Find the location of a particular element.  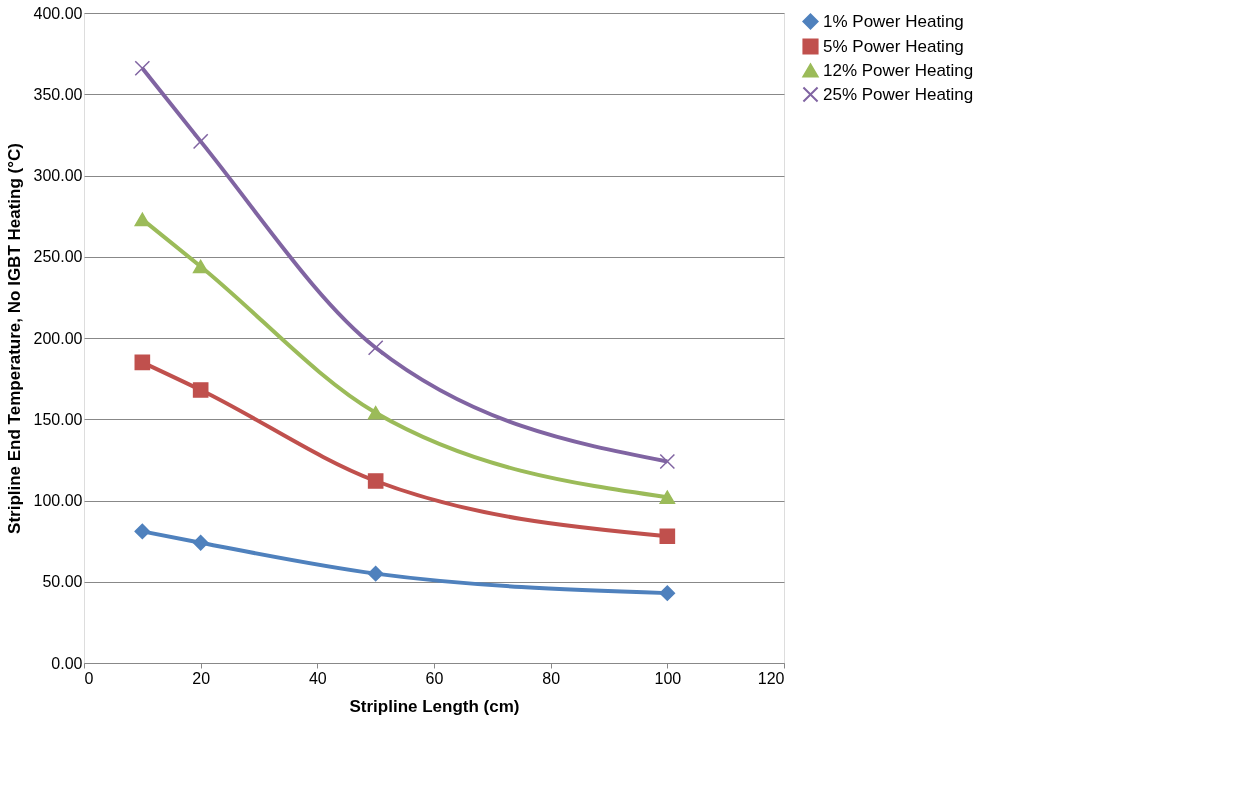

y-tick-label: 100.00 is located at coordinates (58, 500).